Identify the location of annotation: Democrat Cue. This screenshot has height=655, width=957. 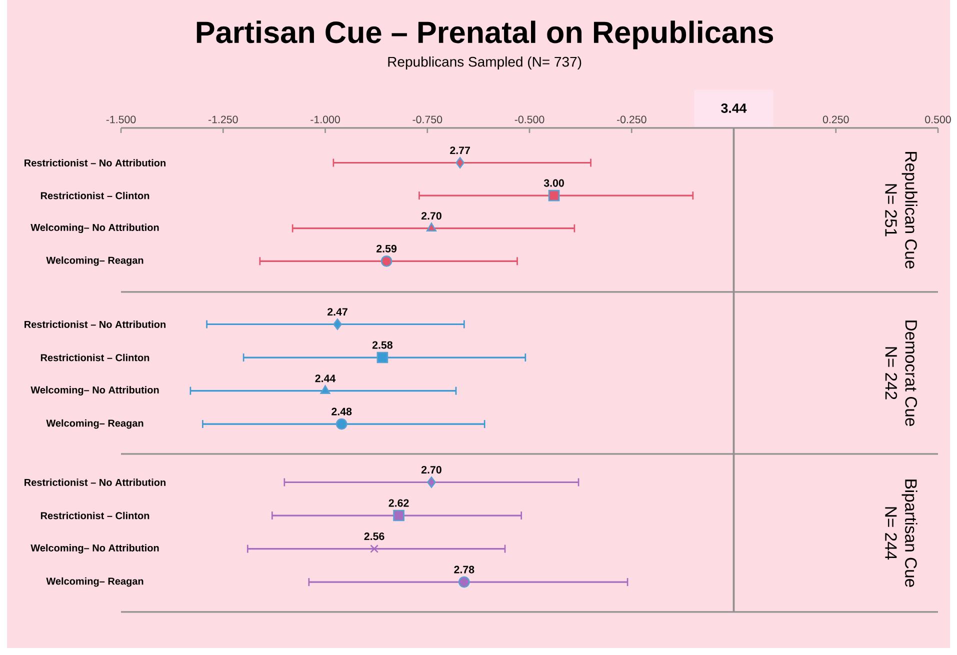
(911, 373).